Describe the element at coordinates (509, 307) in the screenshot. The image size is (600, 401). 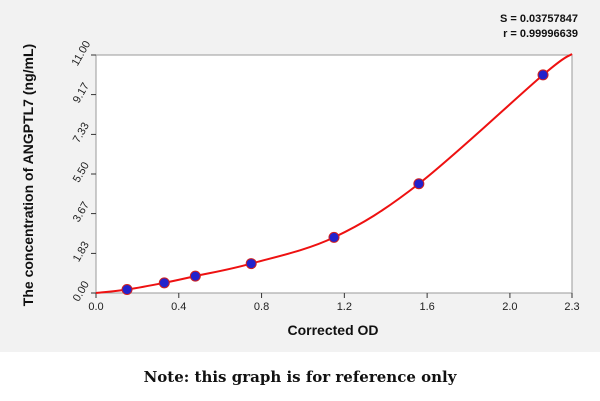
I see `x-tick-label: 2.0` at that location.